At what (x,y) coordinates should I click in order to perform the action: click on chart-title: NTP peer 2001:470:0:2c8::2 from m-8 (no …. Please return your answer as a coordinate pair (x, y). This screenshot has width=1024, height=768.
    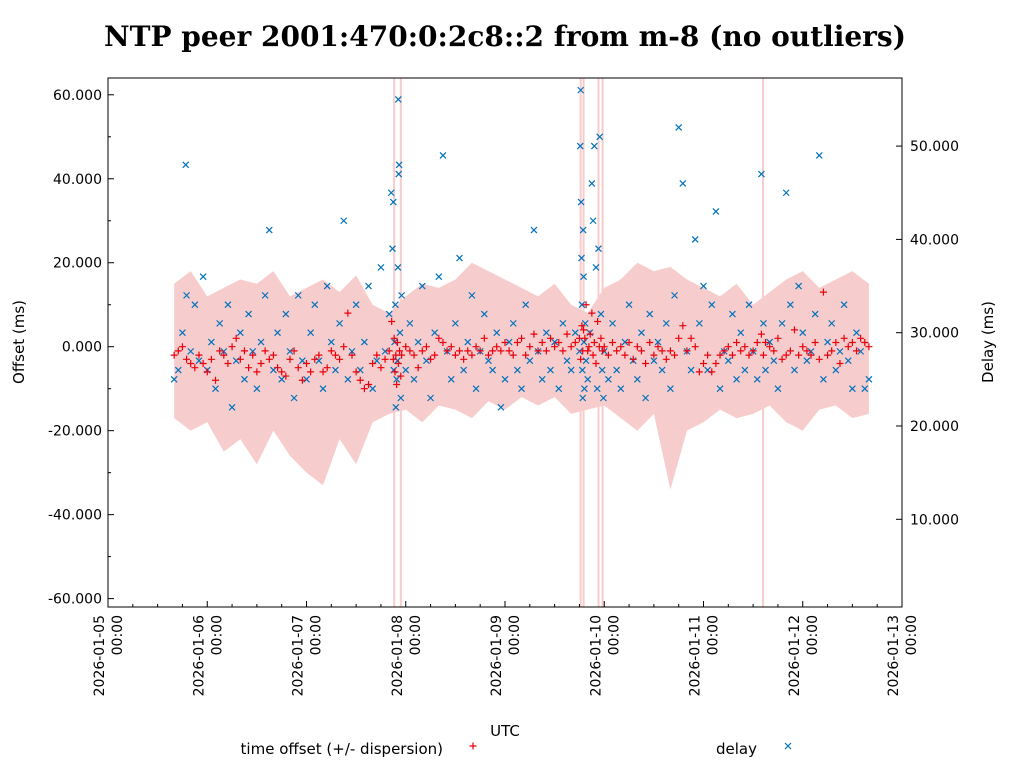
    Looking at the image, I should click on (505, 36).